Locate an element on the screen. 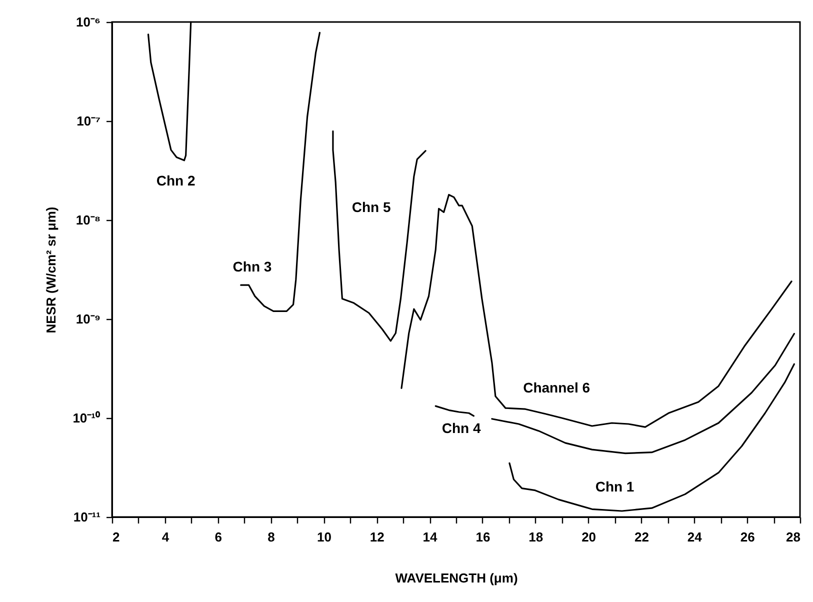 This screenshot has width=813, height=602. x-tick-label: 22 is located at coordinates (641, 537).